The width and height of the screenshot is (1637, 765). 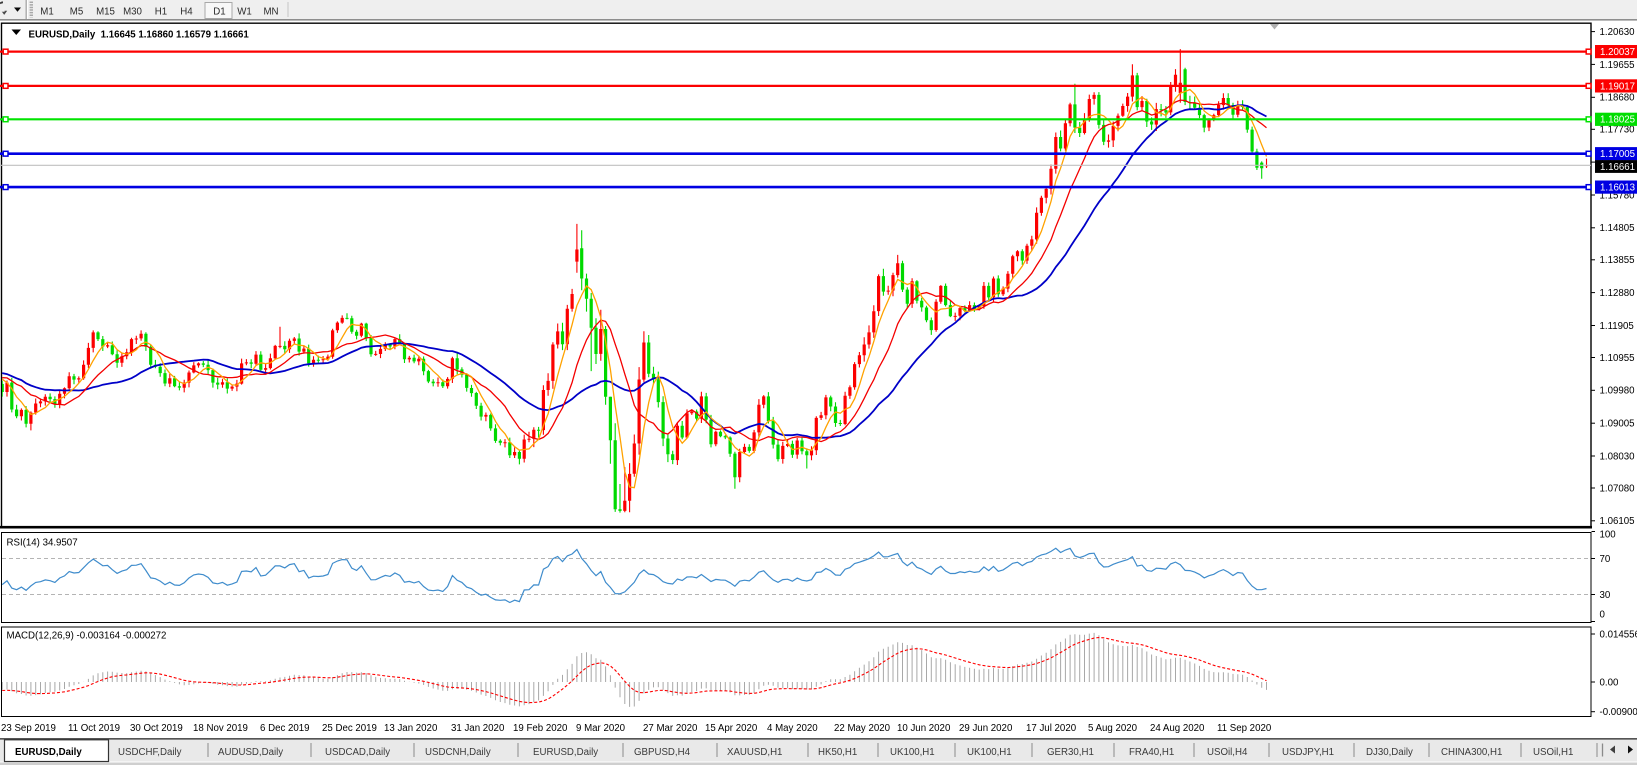 I want to click on svg-text: 11 Oct 2019, so click(x=94, y=728).